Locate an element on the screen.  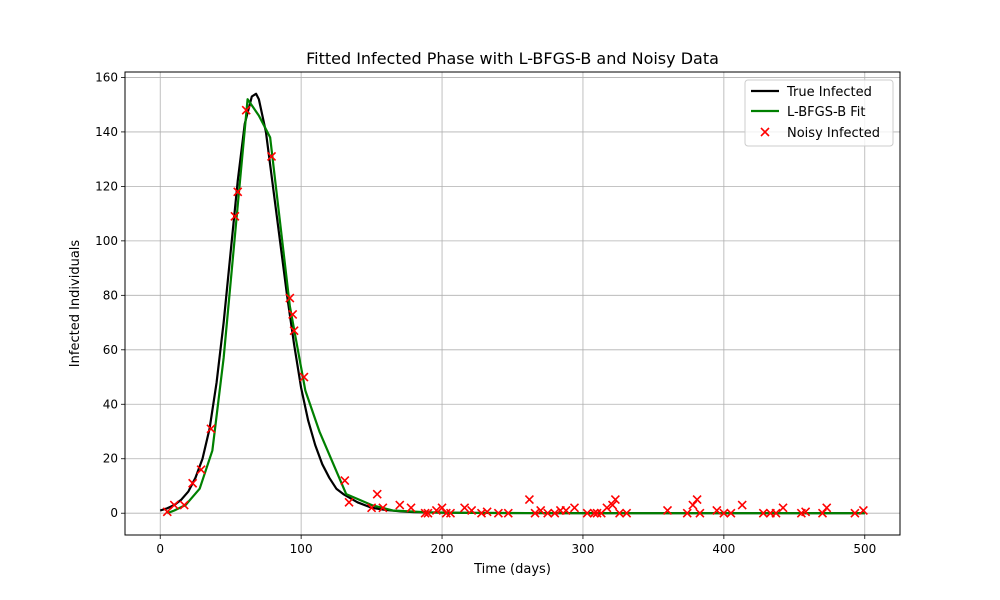
legend-box is located at coordinates (819, 113).